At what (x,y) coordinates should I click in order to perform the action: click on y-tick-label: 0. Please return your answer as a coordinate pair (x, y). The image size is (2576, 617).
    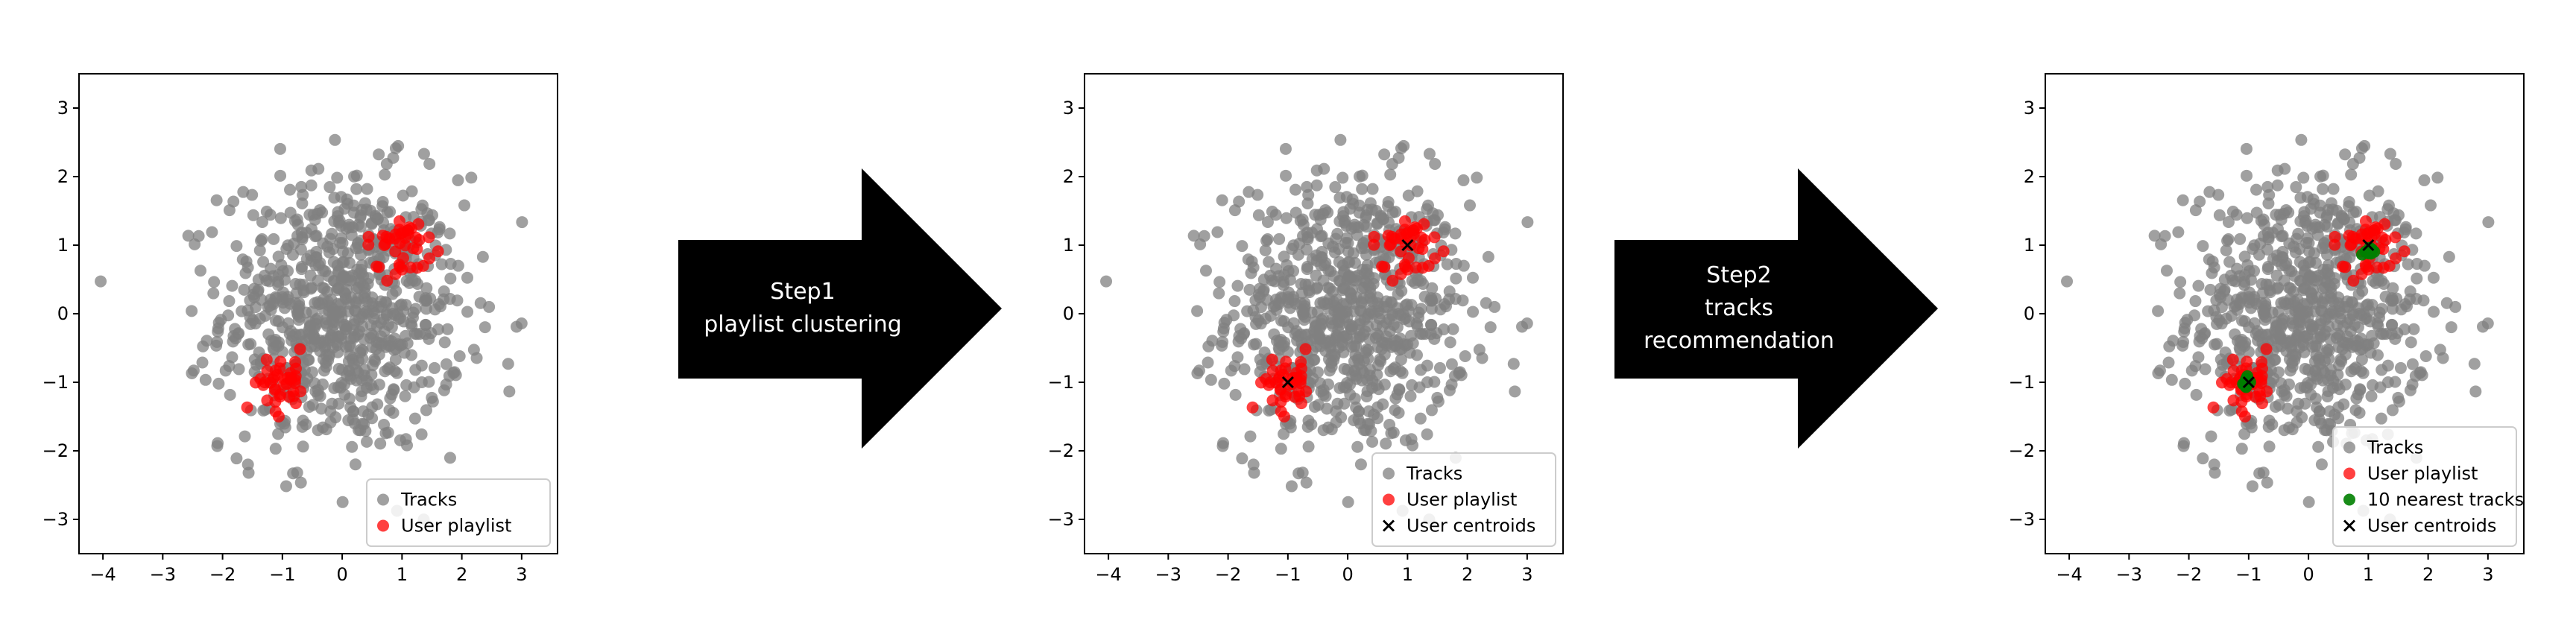
    Looking at the image, I should click on (63, 313).